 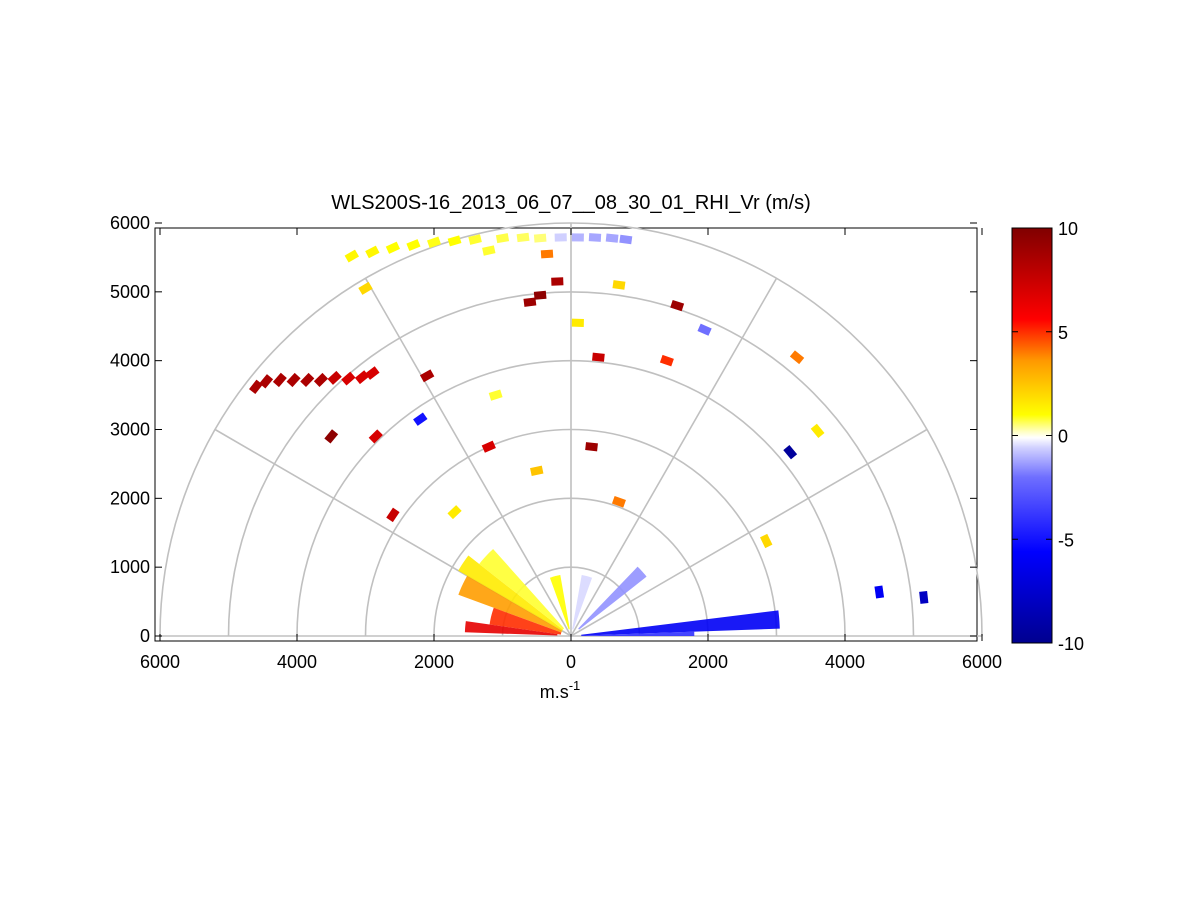 What do you see at coordinates (571, 662) in the screenshot?
I see `x-tick-label: 0` at bounding box center [571, 662].